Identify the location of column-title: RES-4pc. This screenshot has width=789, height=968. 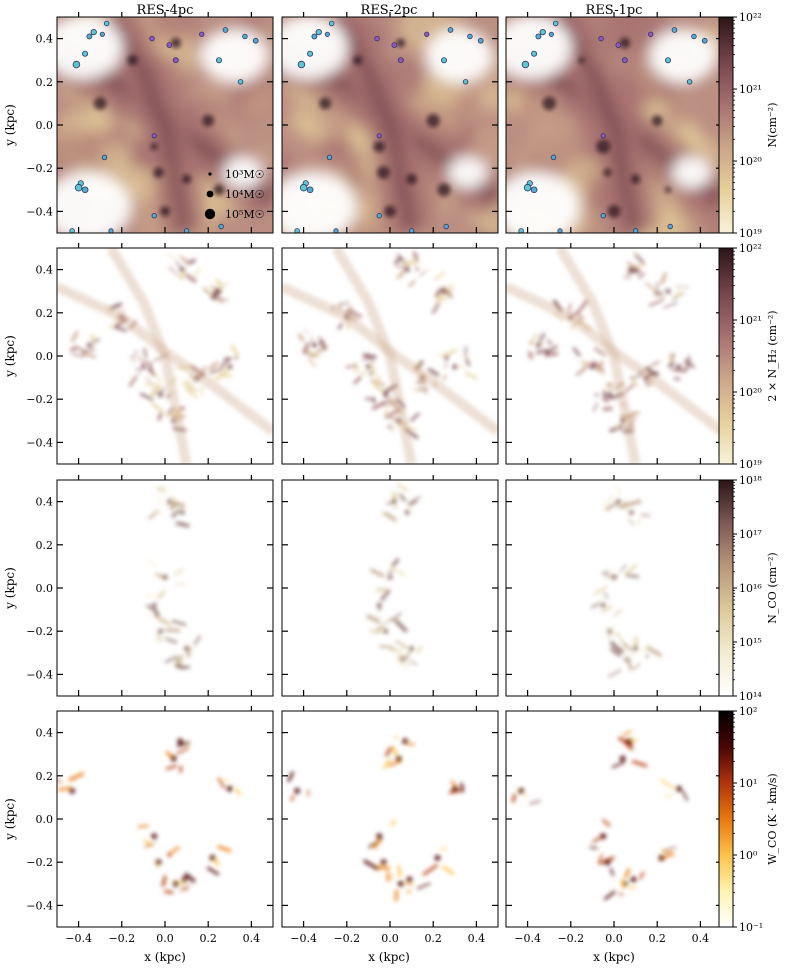
(165, 10).